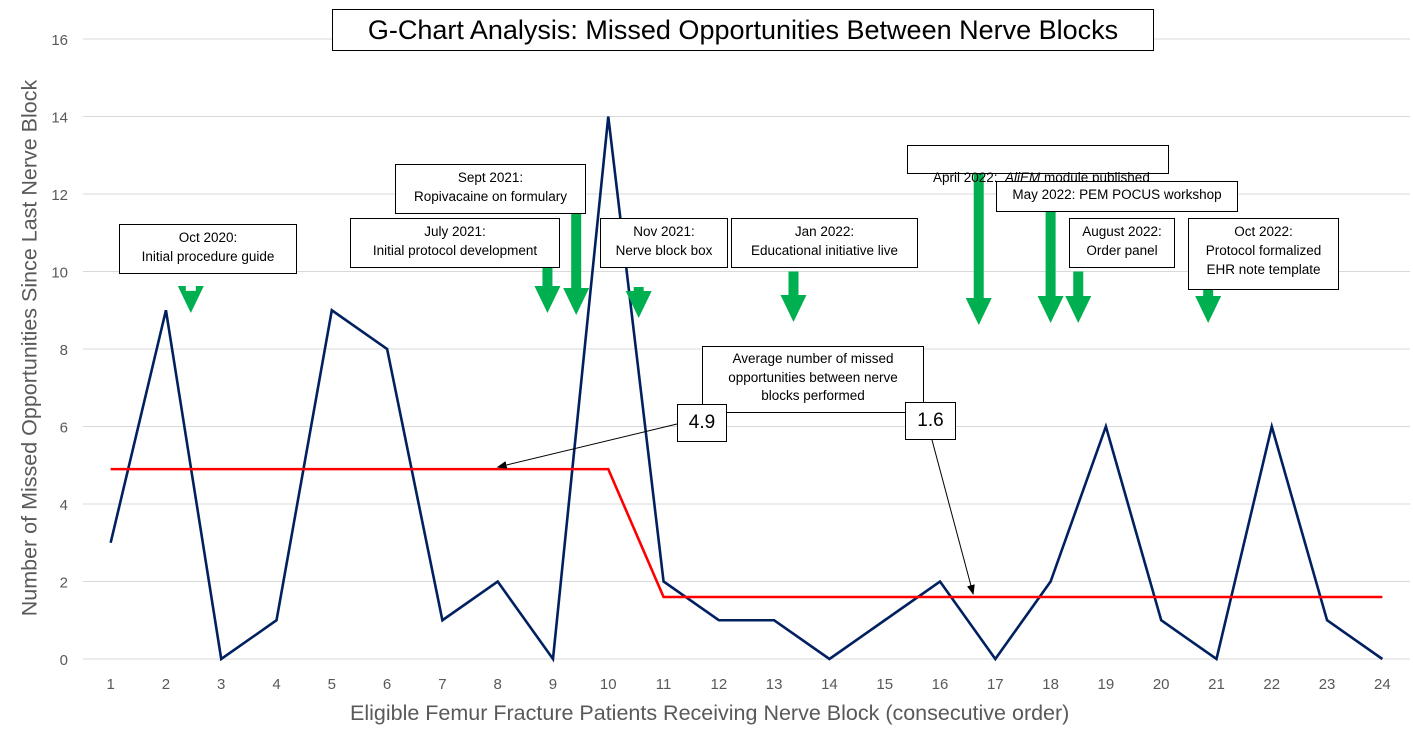 Image resolution: width=1413 pixels, height=731 pixels. Describe the element at coordinates (1106, 684) in the screenshot. I see `x-tick-label: 19` at that location.